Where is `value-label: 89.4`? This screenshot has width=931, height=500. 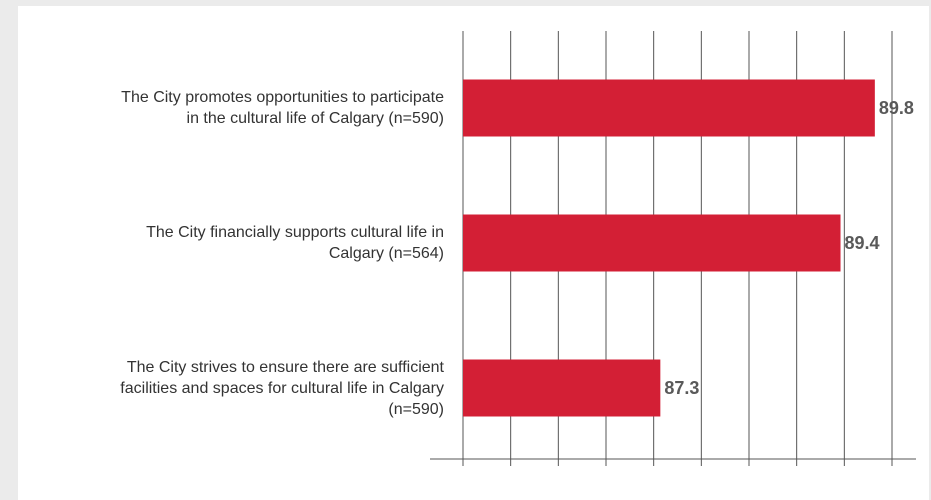
value-label: 89.4 is located at coordinates (862, 243).